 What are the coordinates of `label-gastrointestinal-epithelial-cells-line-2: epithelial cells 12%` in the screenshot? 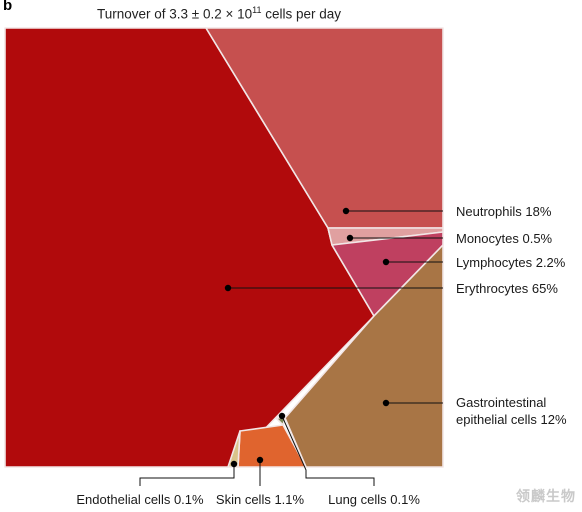 It's located at (511, 419).